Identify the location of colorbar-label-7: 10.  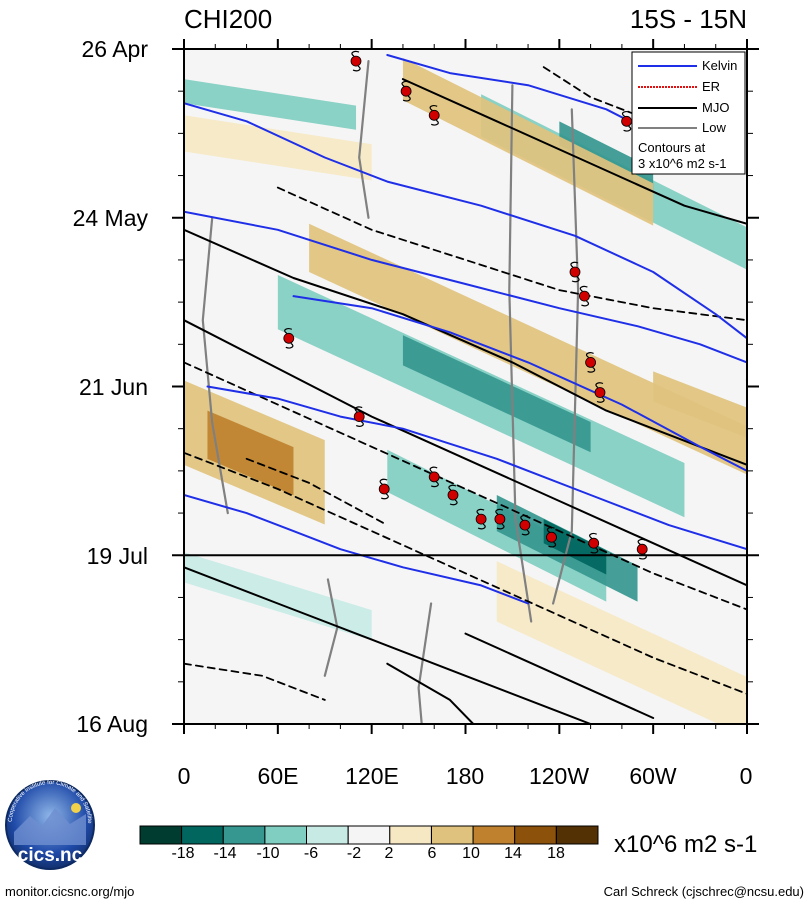
(471, 853).